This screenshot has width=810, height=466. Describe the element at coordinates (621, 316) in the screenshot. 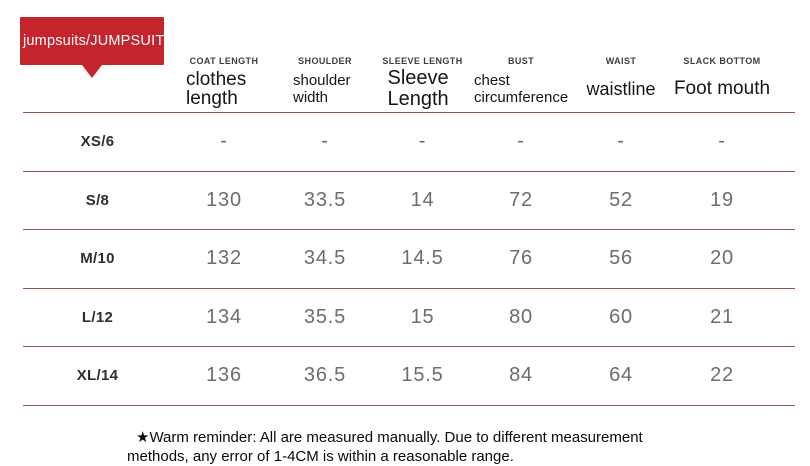

I see `value-cell: 60` at that location.